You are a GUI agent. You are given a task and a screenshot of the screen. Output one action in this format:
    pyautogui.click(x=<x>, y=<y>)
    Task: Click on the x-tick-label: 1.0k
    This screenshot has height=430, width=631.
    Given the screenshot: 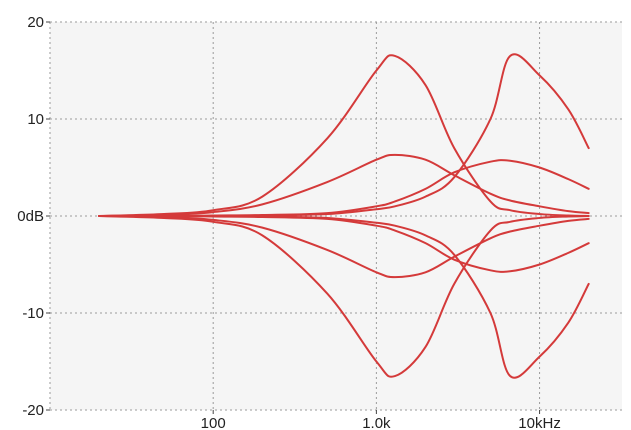 What is the action you would take?
    pyautogui.click(x=376, y=422)
    